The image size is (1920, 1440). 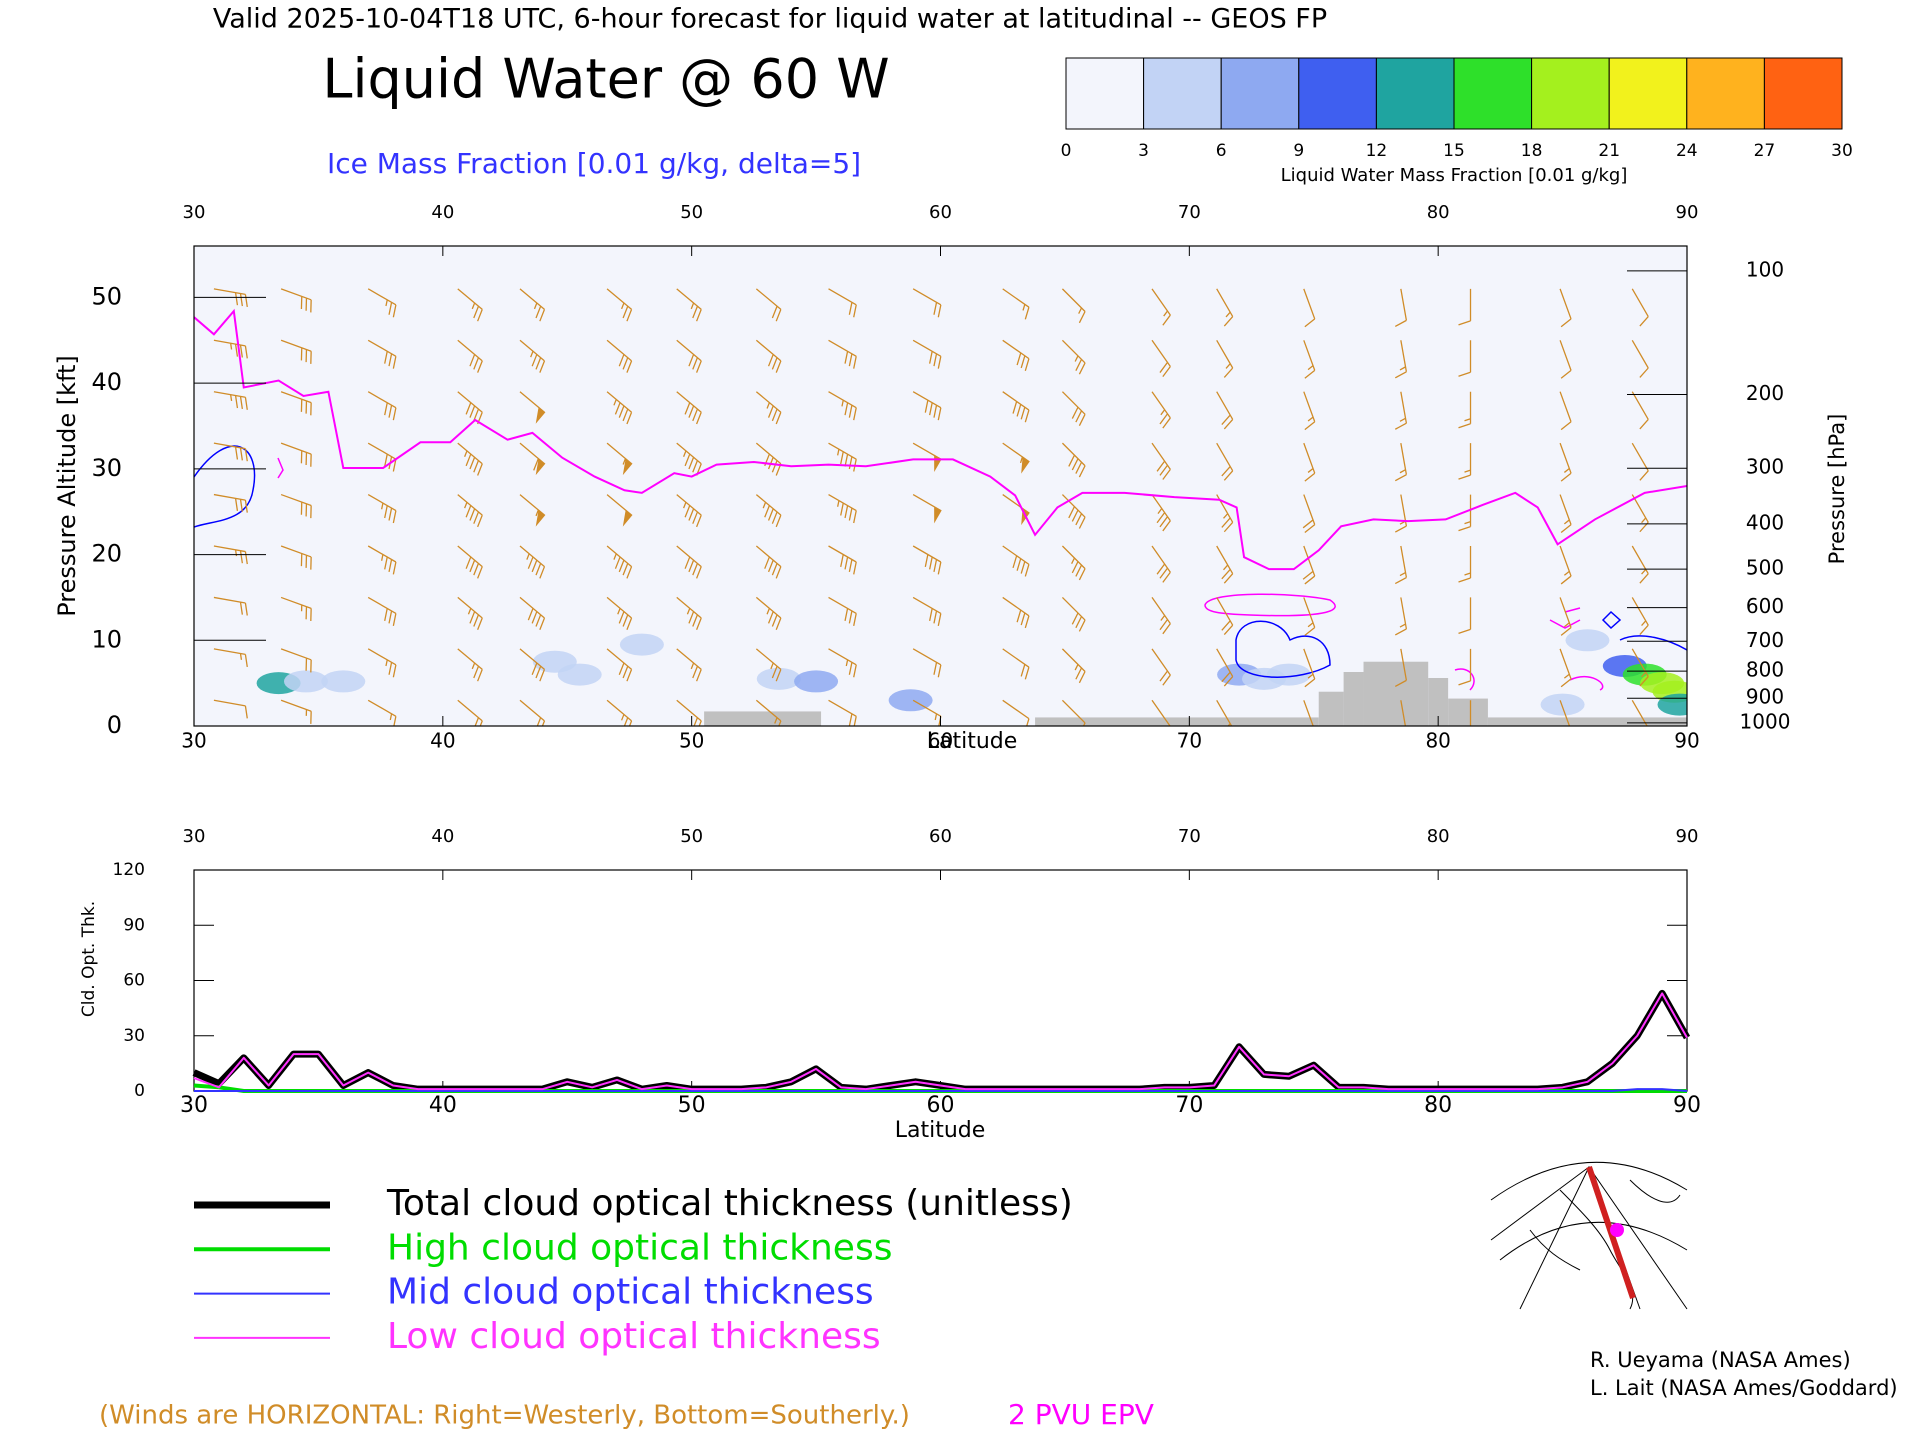 I want to click on colorbar-label: Liquid Water Mass Fraction [0.01 g/kg], so click(x=1454, y=175).